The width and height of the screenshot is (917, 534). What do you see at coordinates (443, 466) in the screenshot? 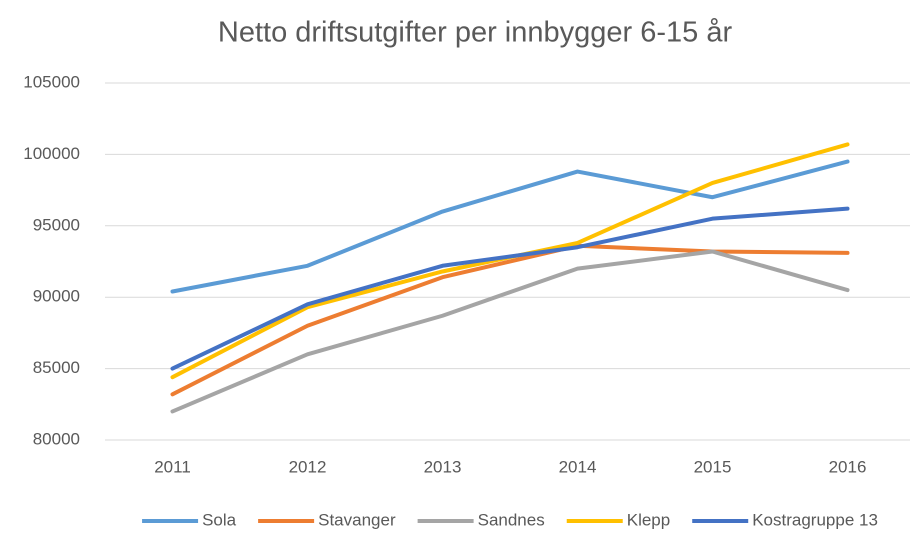
I see `x-tick-label: 2013` at bounding box center [443, 466].